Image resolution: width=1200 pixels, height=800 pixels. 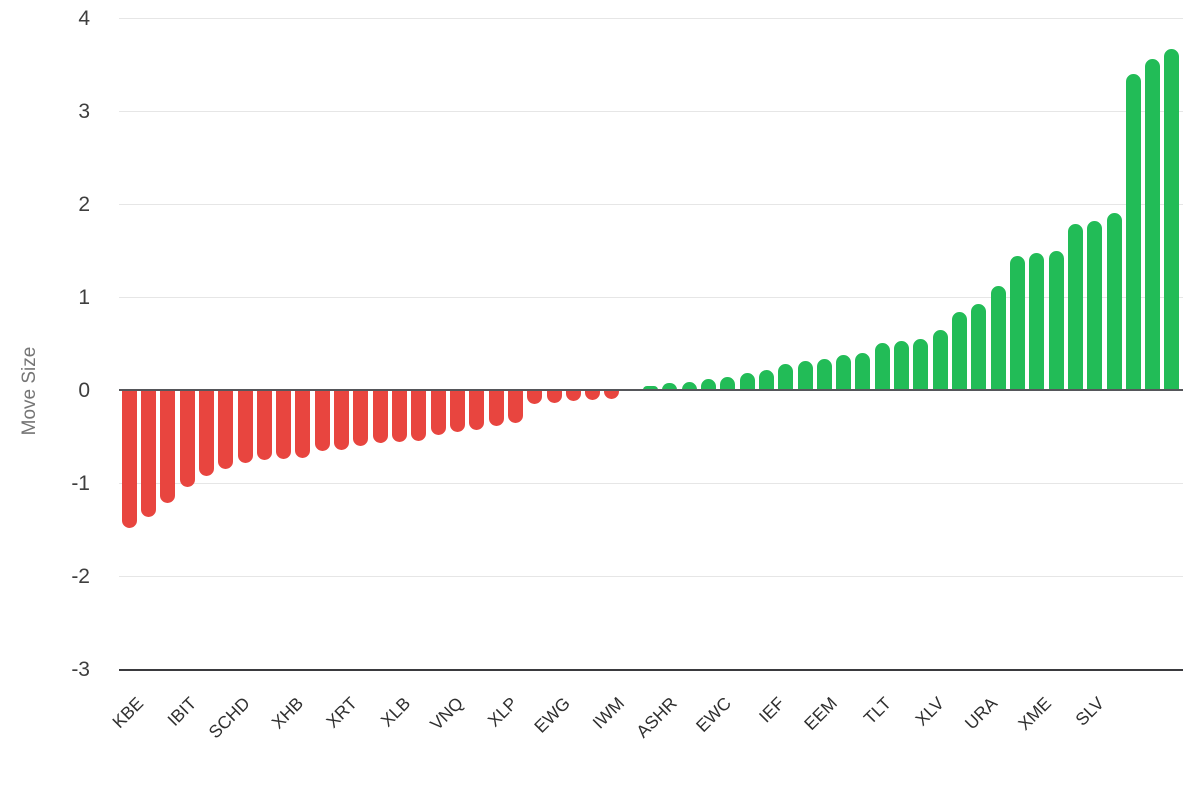 I want to click on x-tick-label-SCHD: SCHD, so click(x=229, y=718).